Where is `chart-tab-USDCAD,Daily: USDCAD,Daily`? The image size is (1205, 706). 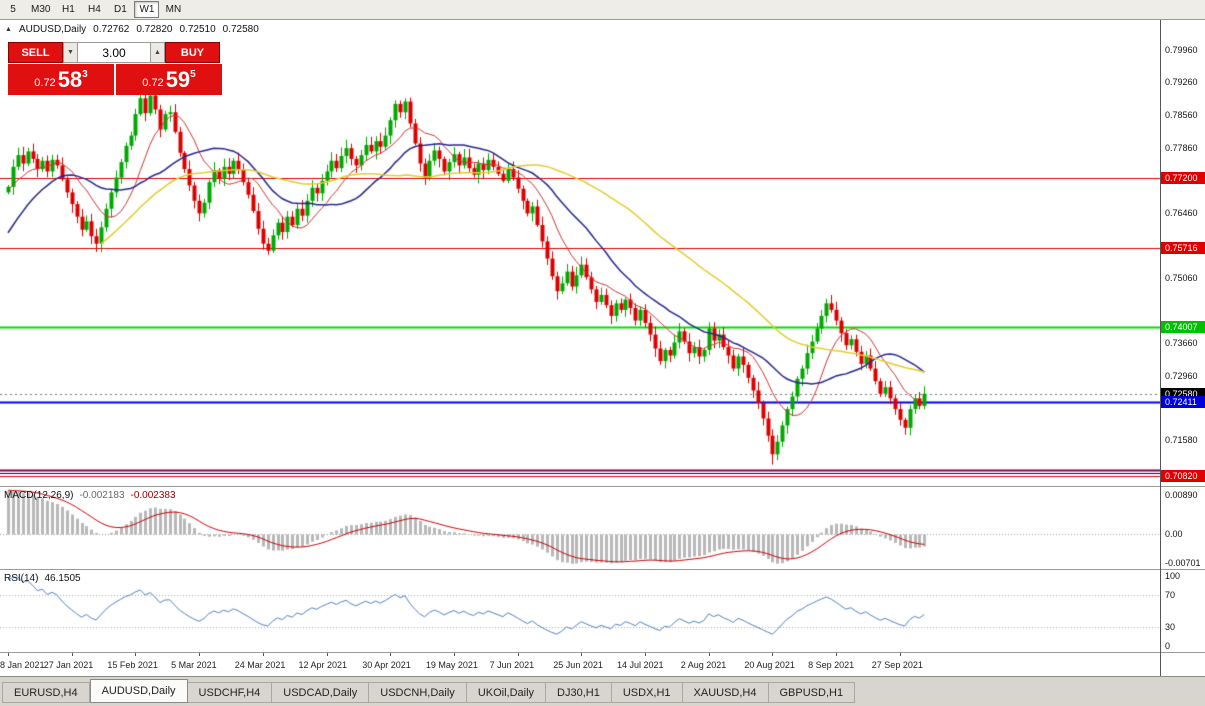
chart-tab-USDCAD,Daily: USDCAD,Daily is located at coordinates (321, 692).